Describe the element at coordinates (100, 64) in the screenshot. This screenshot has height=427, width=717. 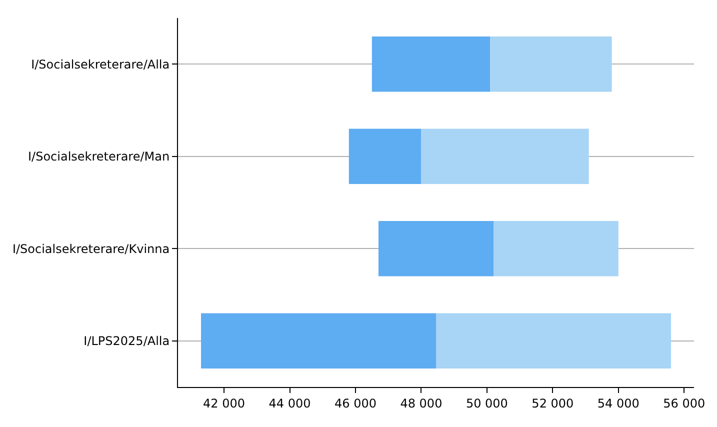
I see `y-tick-label: I/Socialsekreterare/Alla` at that location.